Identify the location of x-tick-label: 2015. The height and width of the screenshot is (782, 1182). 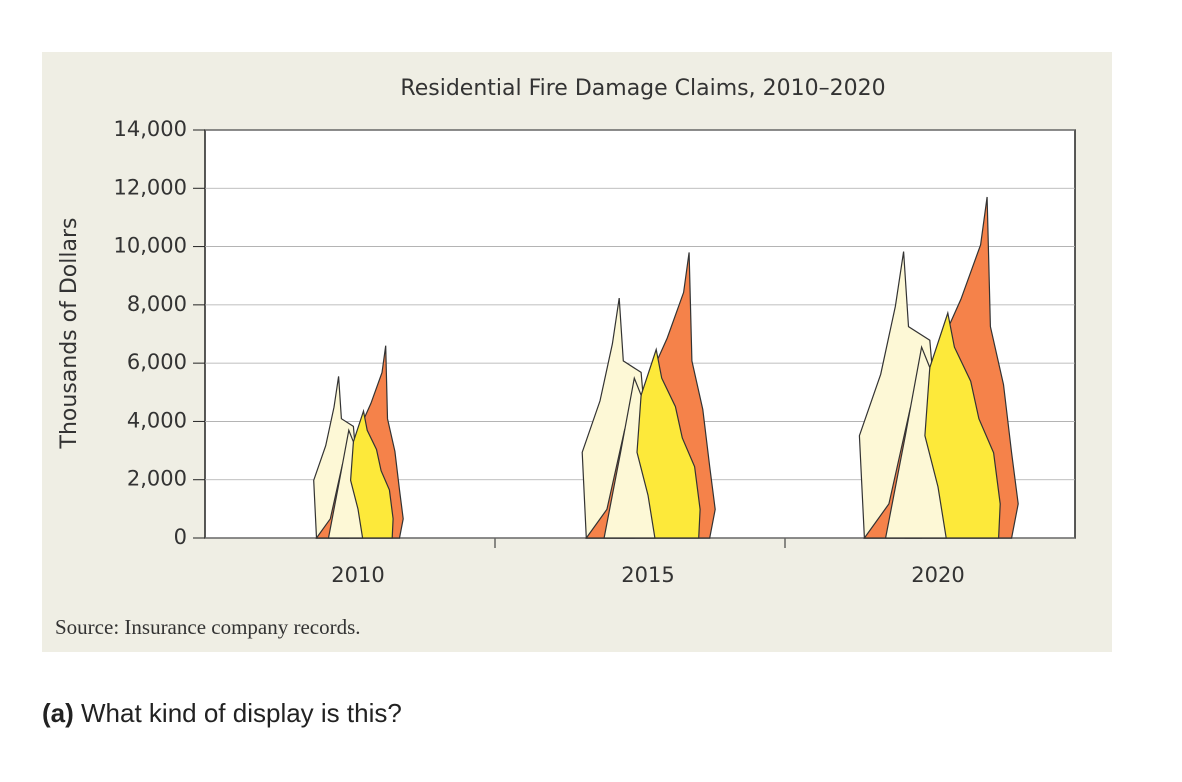
(647, 575).